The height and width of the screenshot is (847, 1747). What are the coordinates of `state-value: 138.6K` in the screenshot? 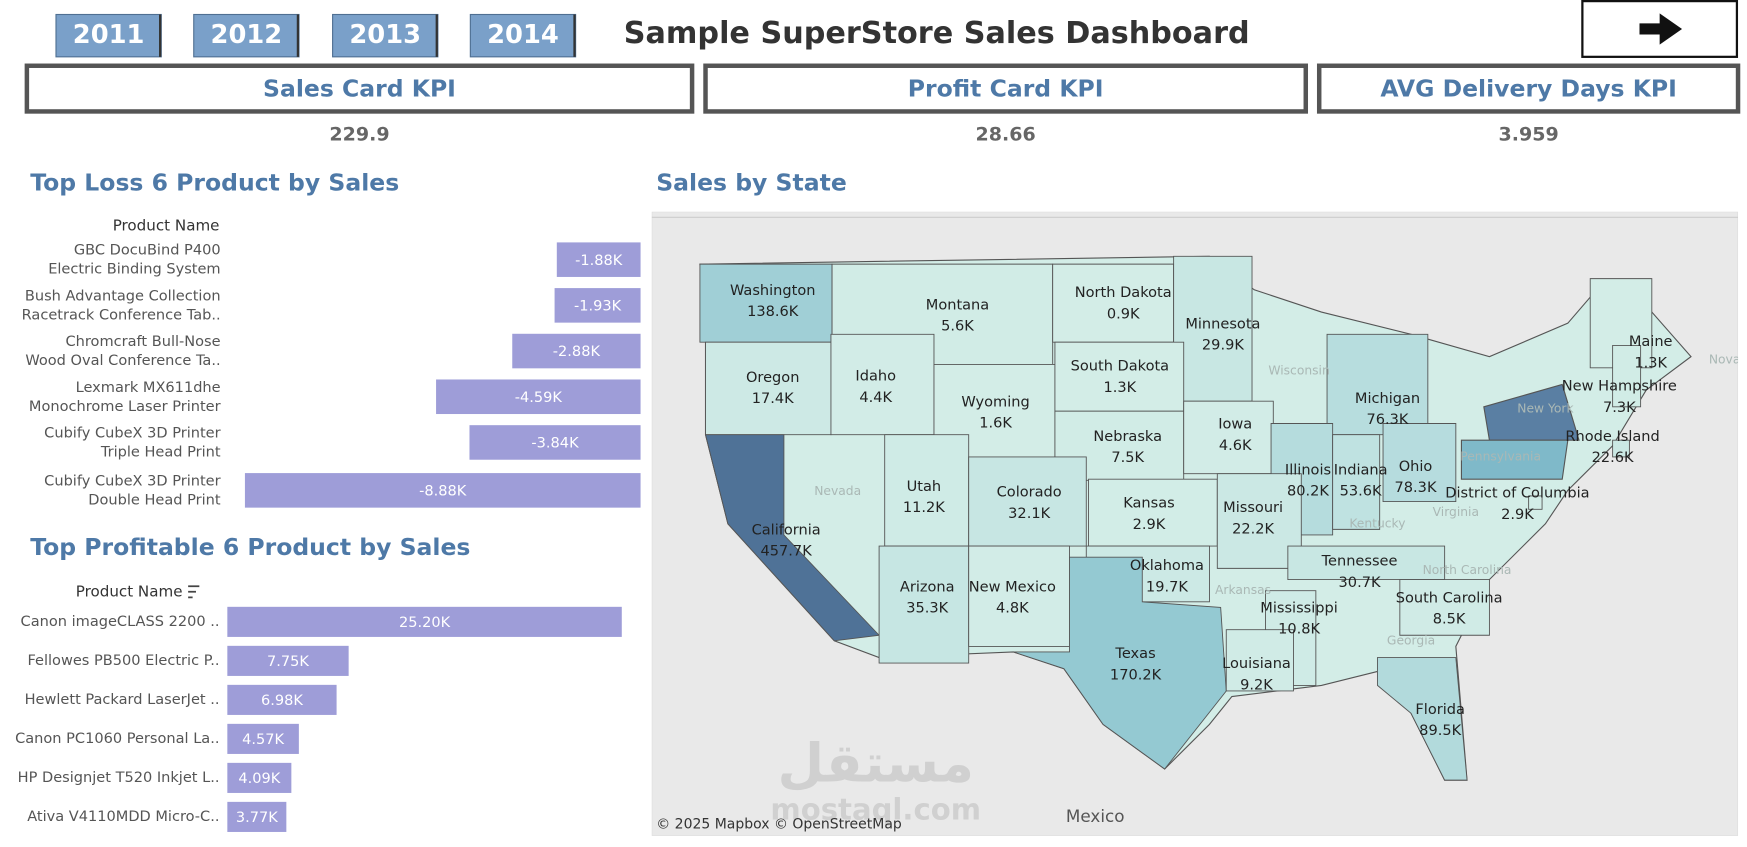 It's located at (773, 312).